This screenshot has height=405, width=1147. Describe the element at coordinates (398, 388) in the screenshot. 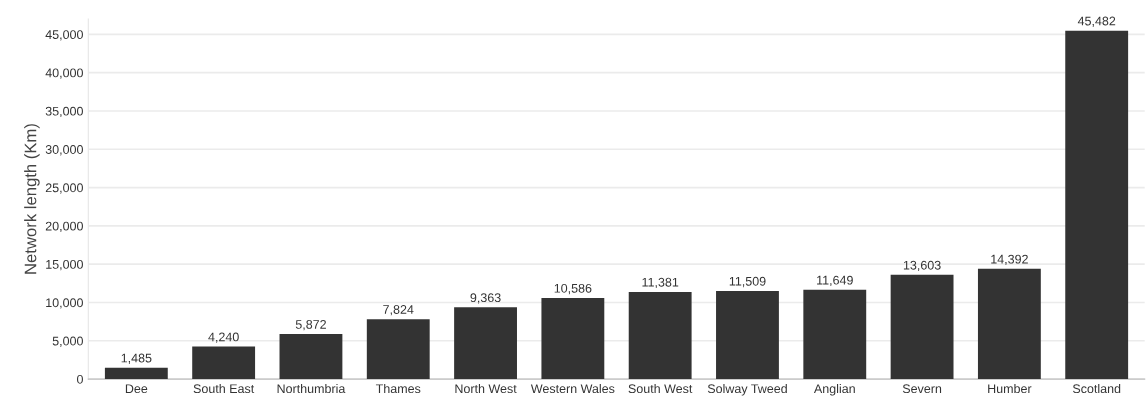

I see `x-tick-label: Thames` at that location.